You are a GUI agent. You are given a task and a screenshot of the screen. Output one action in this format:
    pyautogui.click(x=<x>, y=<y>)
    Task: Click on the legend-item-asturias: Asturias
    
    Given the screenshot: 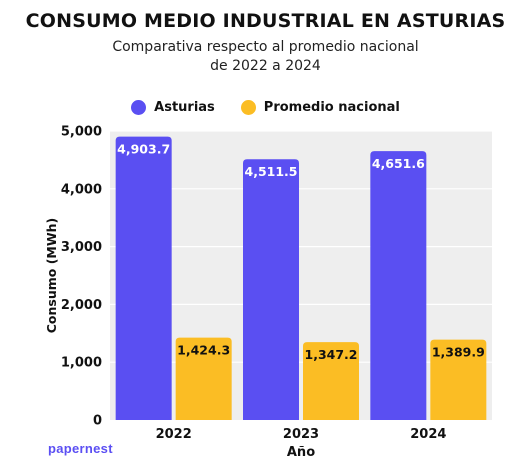 What is the action you would take?
    pyautogui.click(x=173, y=107)
    